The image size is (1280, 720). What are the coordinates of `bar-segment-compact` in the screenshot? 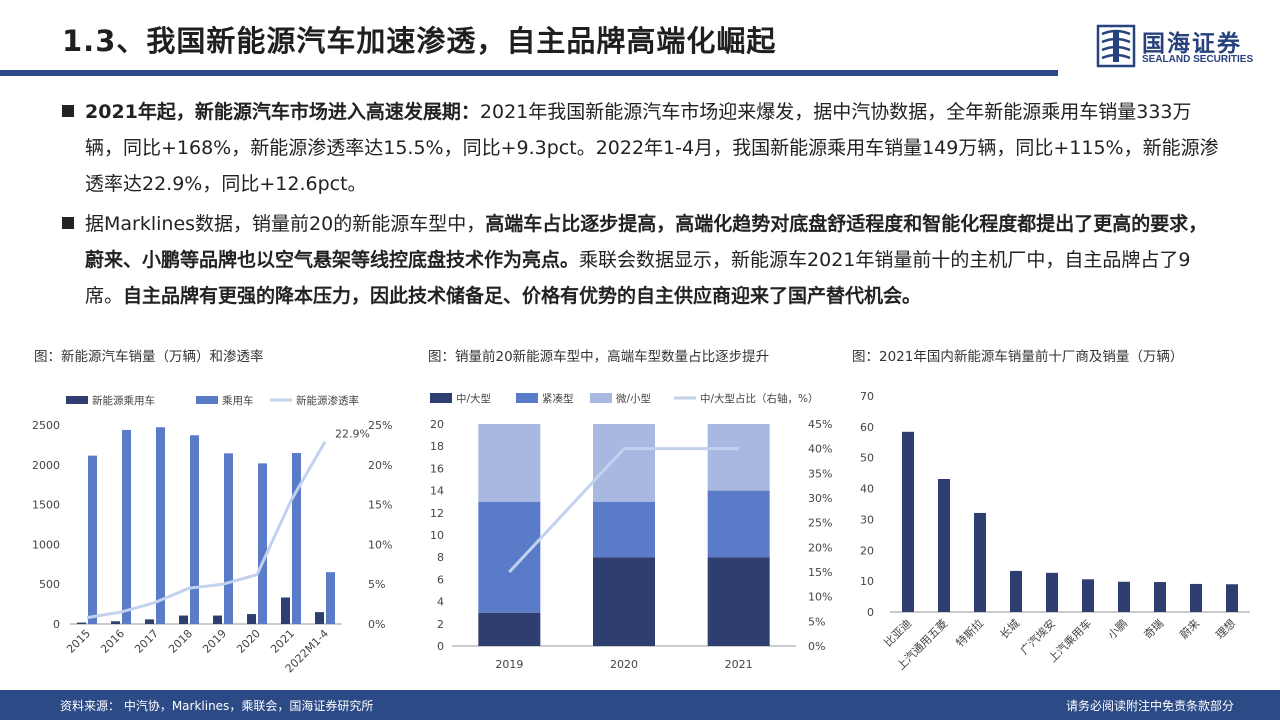 It's located at (624, 529).